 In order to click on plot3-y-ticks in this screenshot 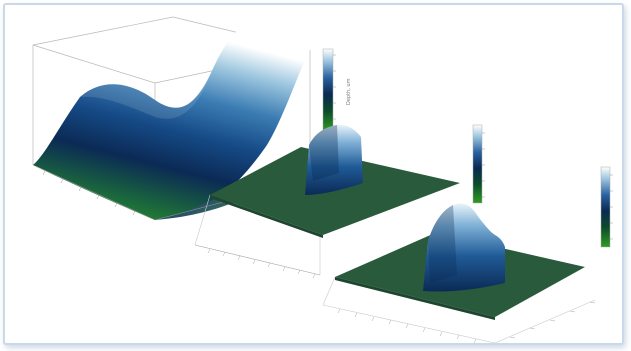, I will do `click(552, 320)`.